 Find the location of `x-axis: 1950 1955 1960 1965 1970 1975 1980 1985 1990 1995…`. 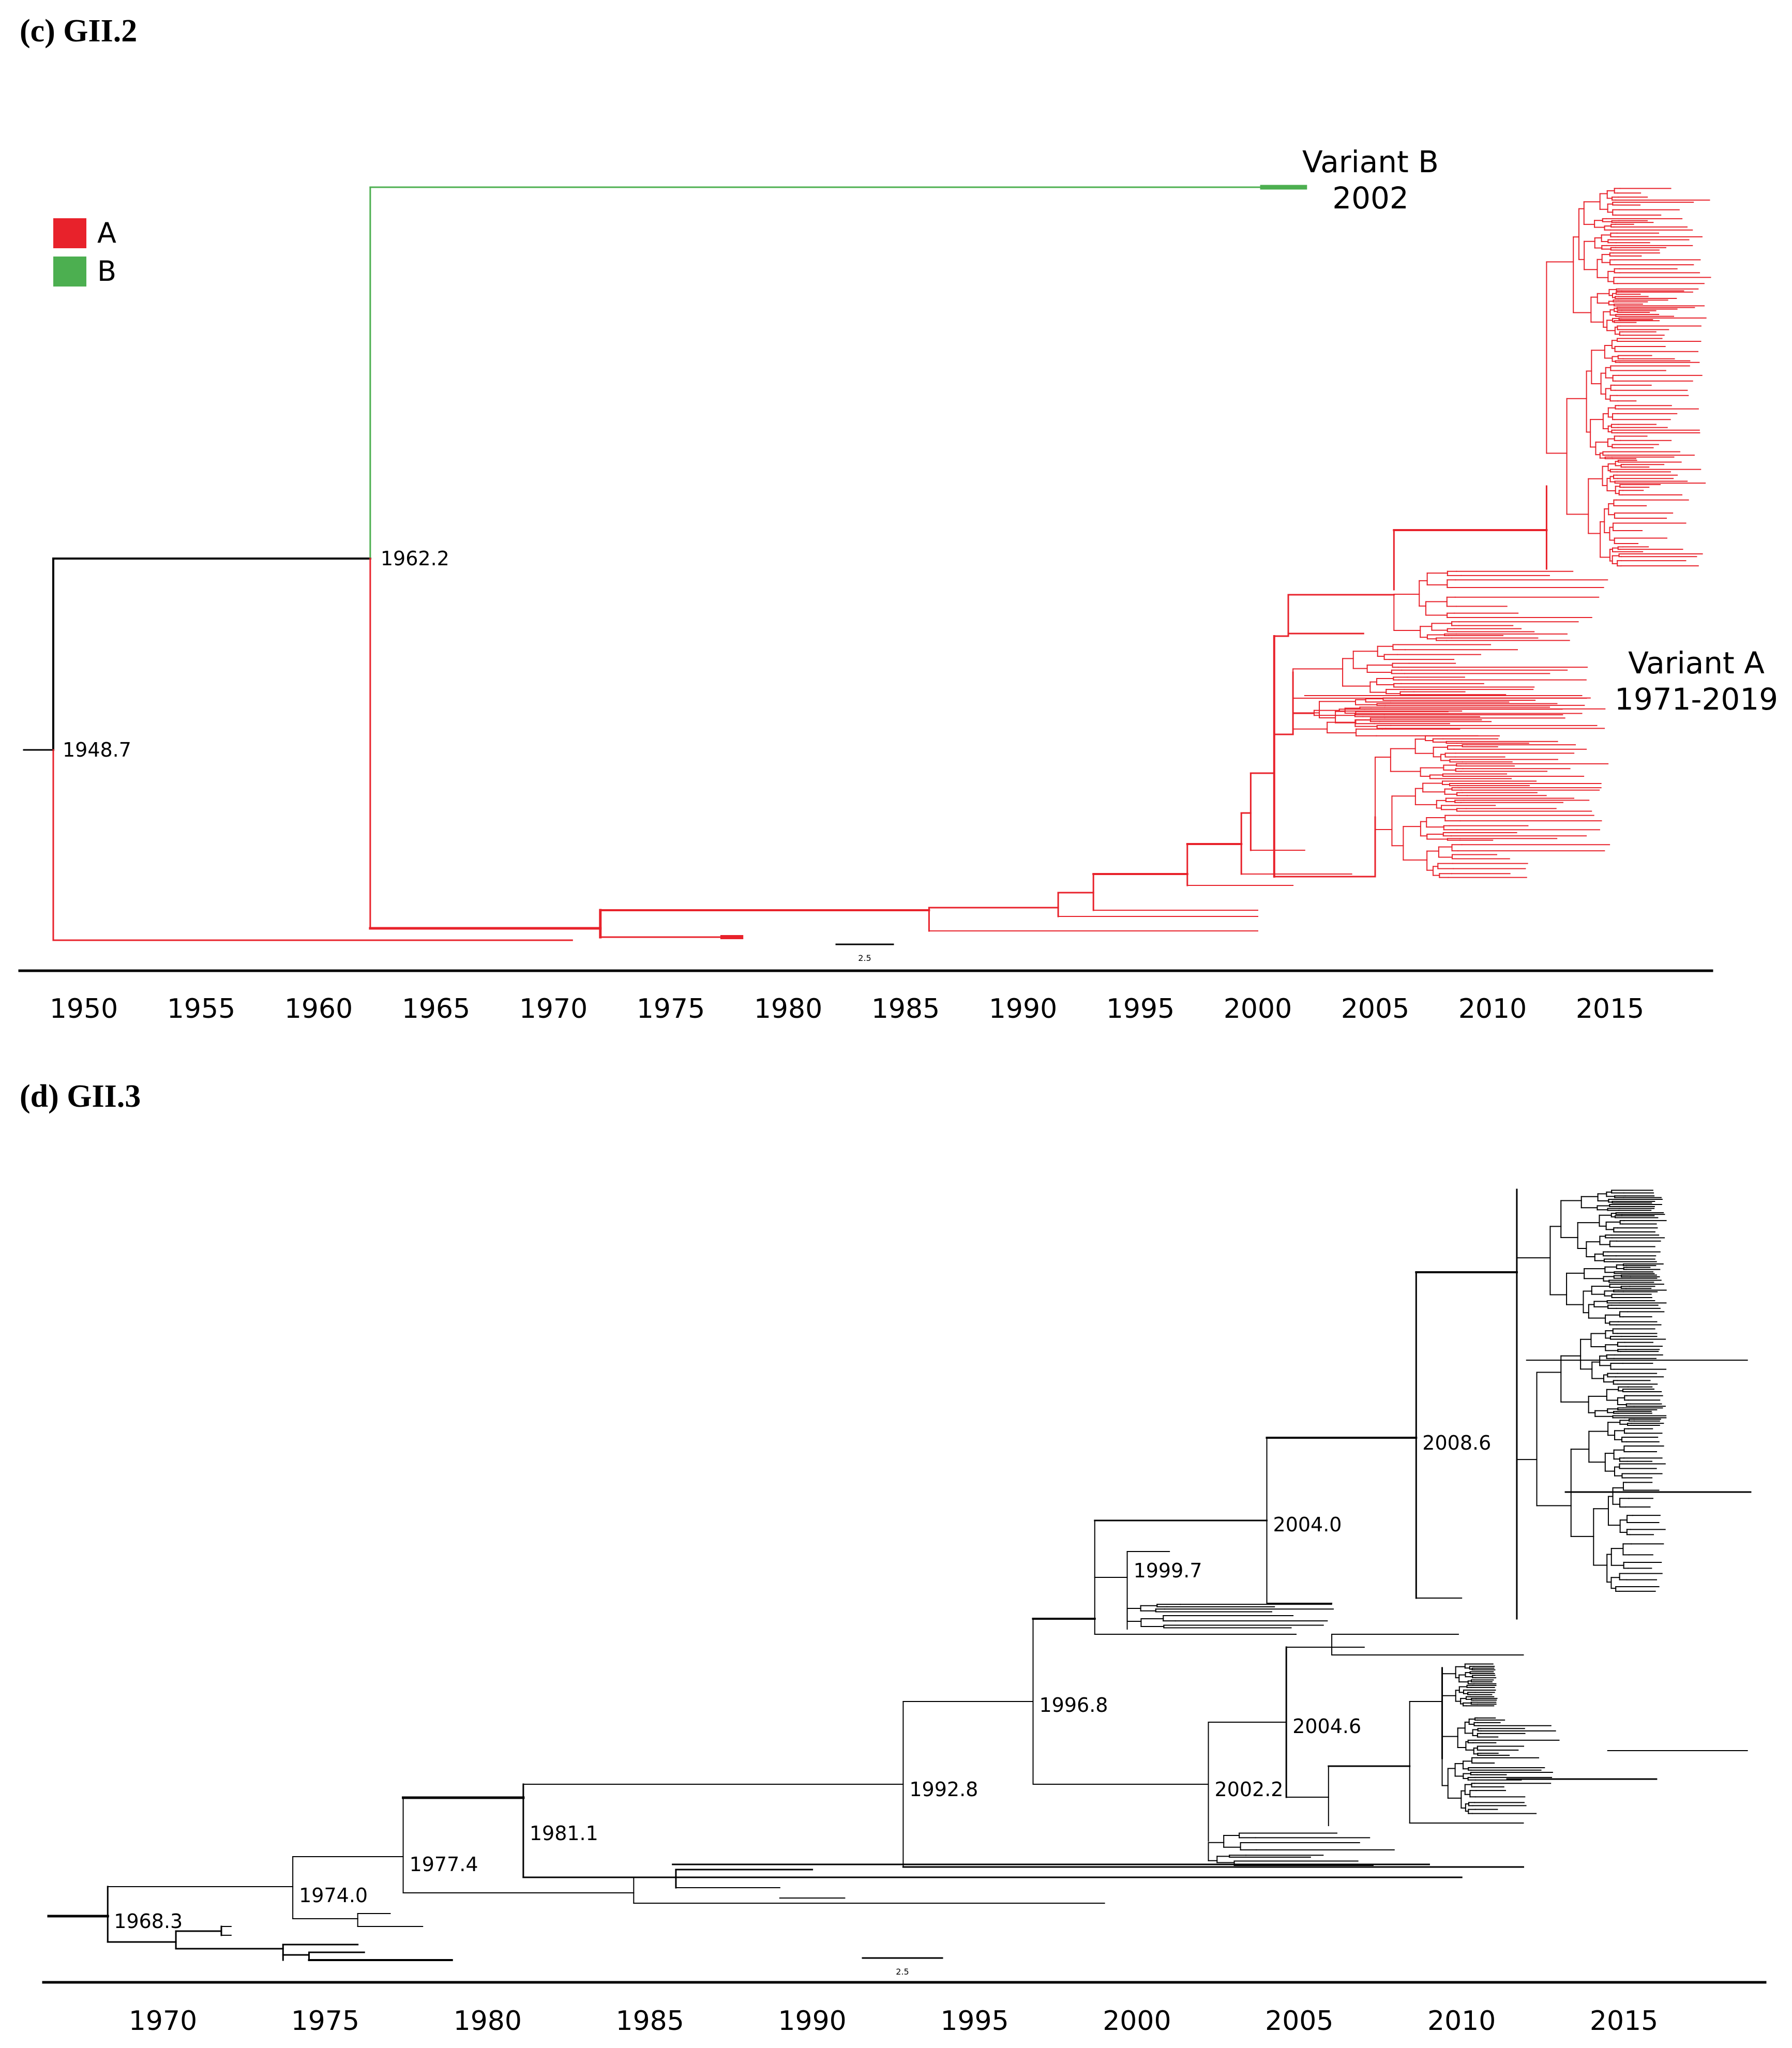

x-axis: 1950 1955 1960 1965 1970 1975 1980 1985 1990 1995… is located at coordinates (865, 997).